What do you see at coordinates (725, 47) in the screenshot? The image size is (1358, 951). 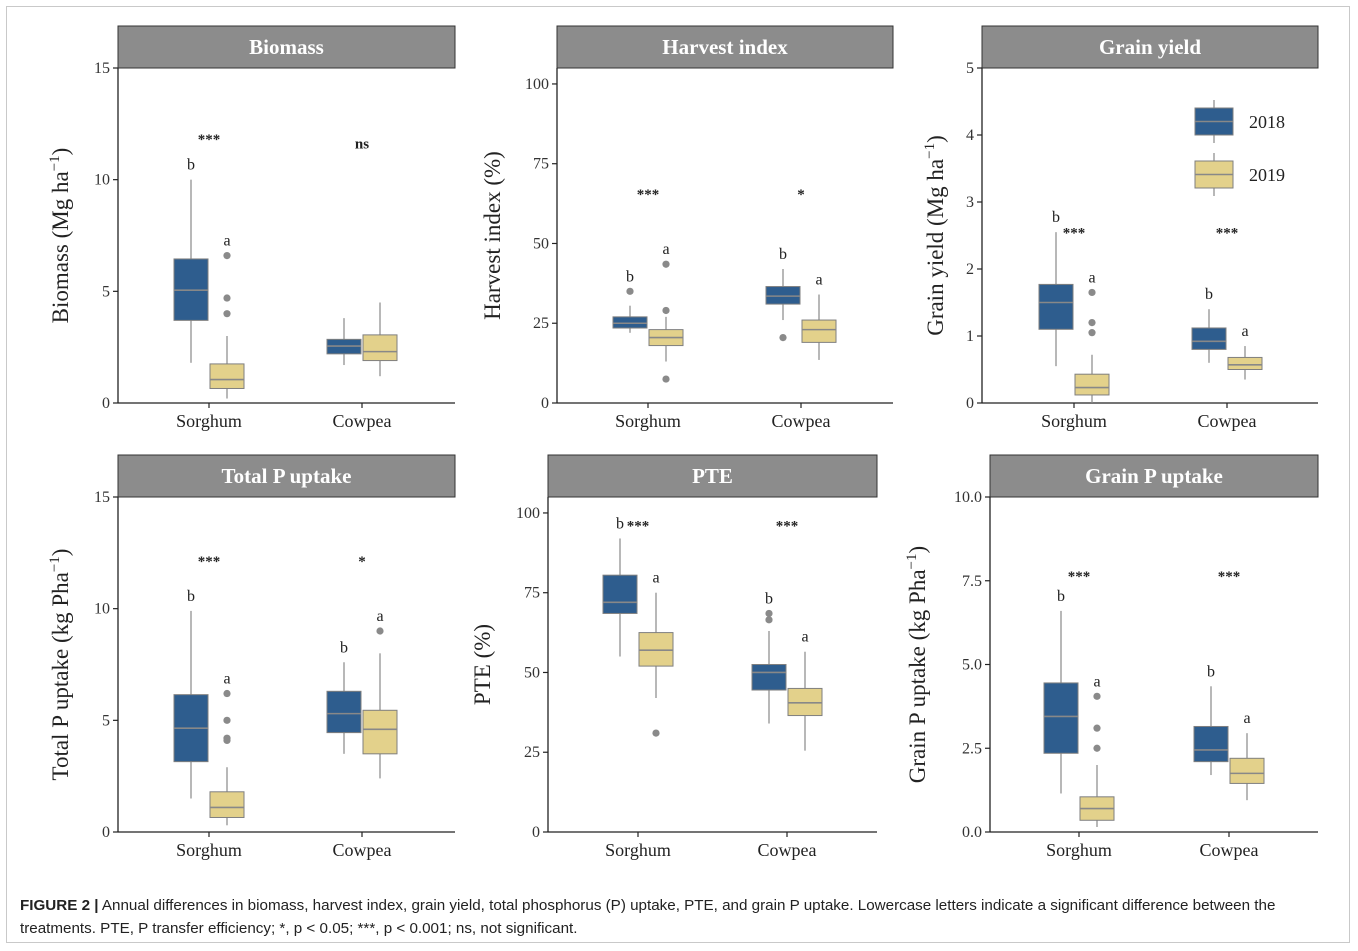 I see `panel-title: Harvest index` at bounding box center [725, 47].